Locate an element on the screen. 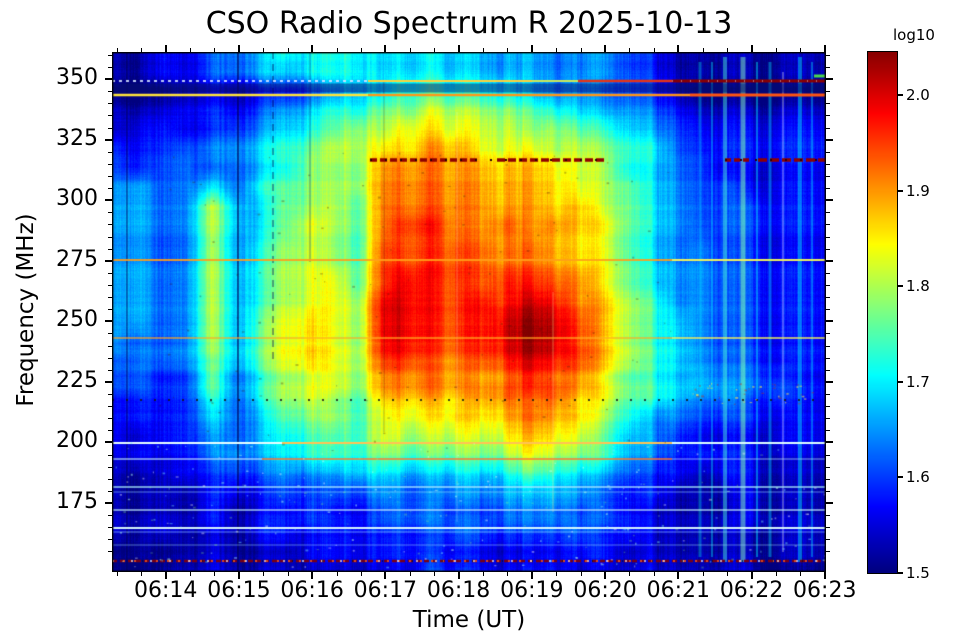 The image size is (953, 643). y-tick-label: 275 is located at coordinates (77, 259).